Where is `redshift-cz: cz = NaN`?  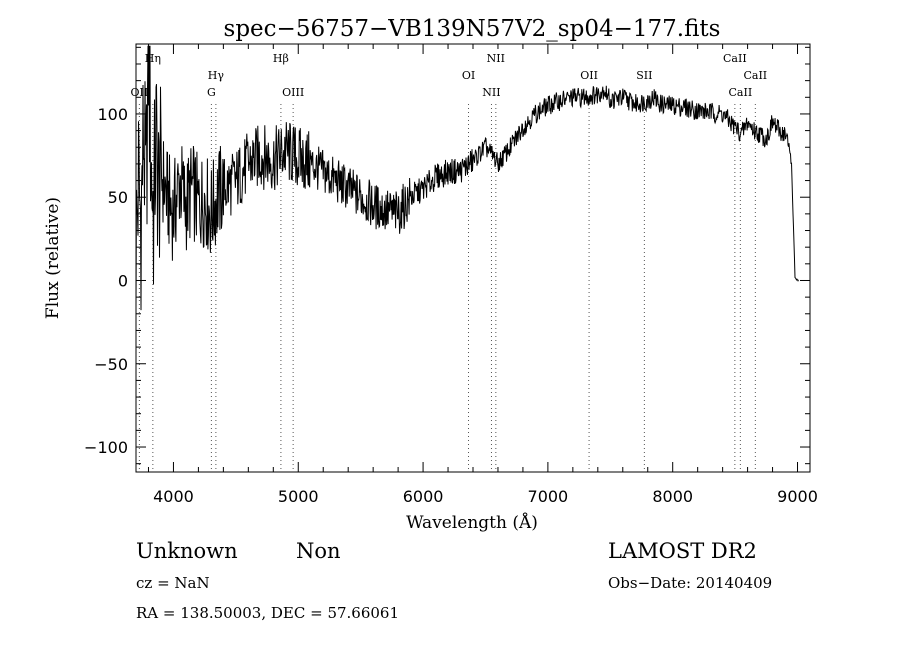
redshift-cz: cz = NaN is located at coordinates (173, 583).